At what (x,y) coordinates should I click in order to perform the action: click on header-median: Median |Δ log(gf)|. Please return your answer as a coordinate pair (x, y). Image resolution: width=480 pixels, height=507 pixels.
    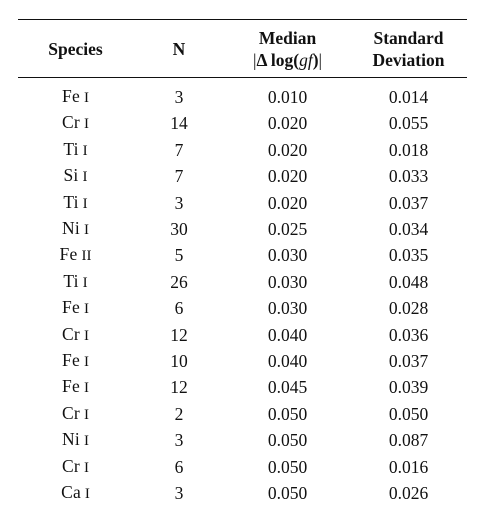
    Looking at the image, I should click on (287, 48).